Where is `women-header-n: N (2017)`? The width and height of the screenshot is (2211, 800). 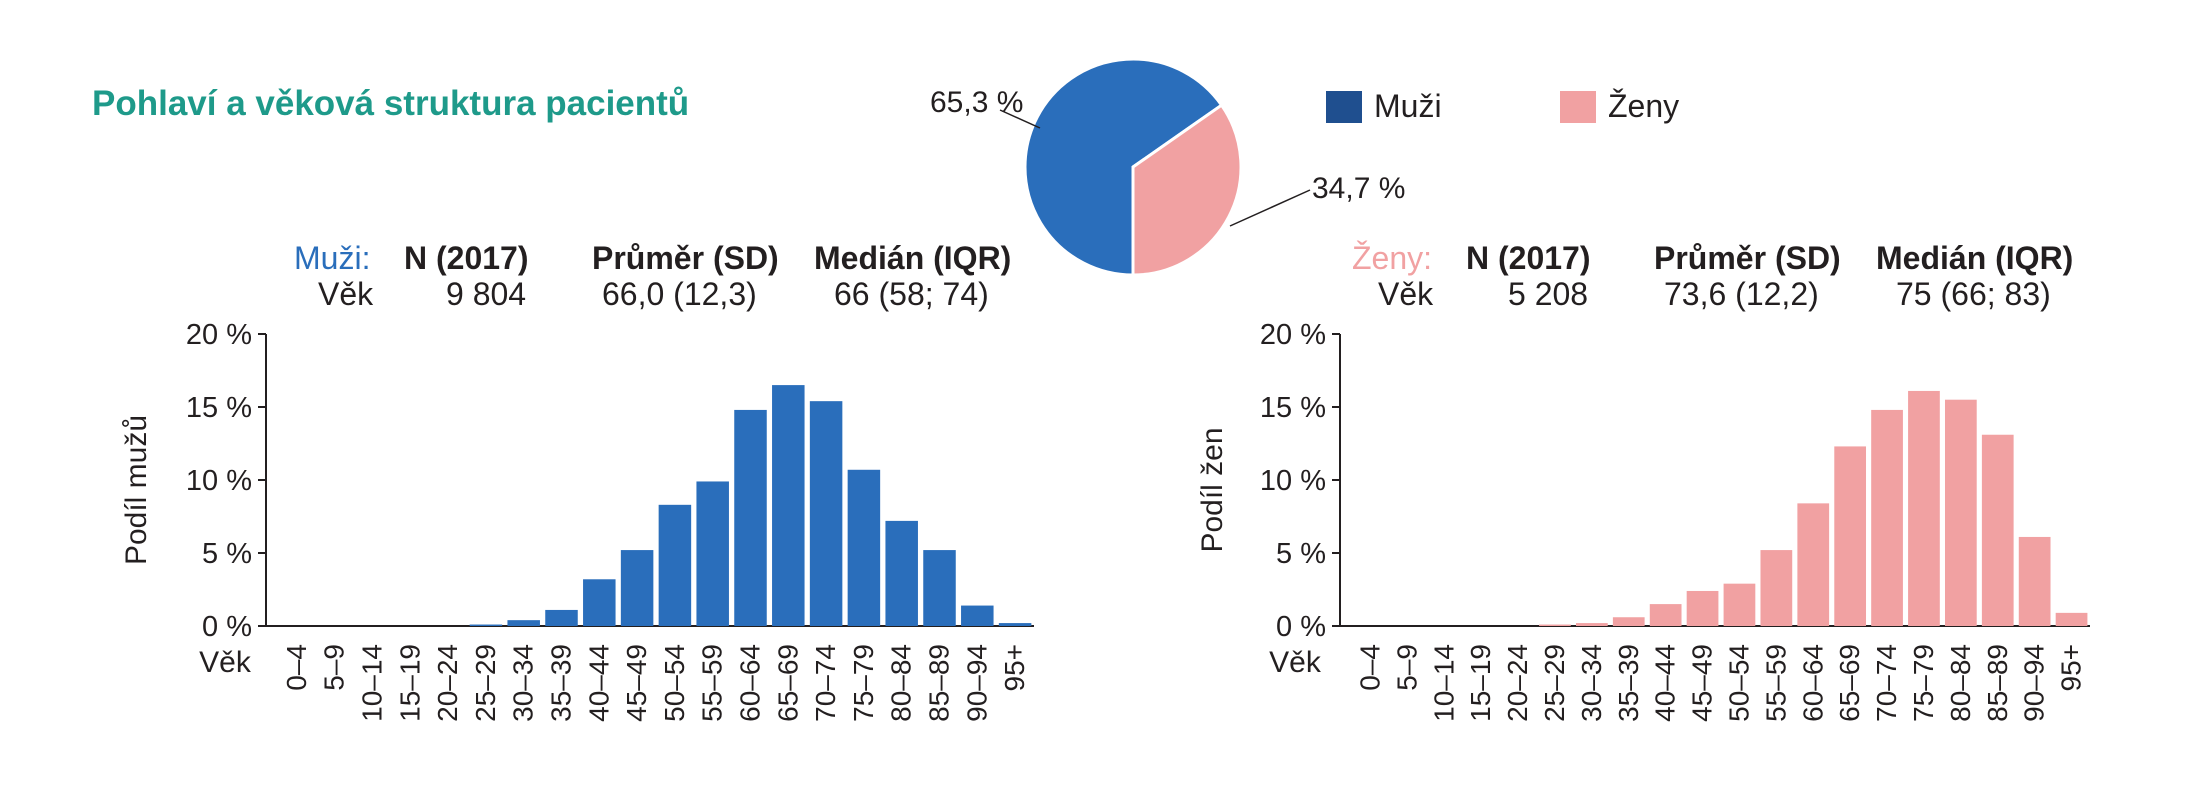
women-header-n: N (2017) is located at coordinates (1528, 258).